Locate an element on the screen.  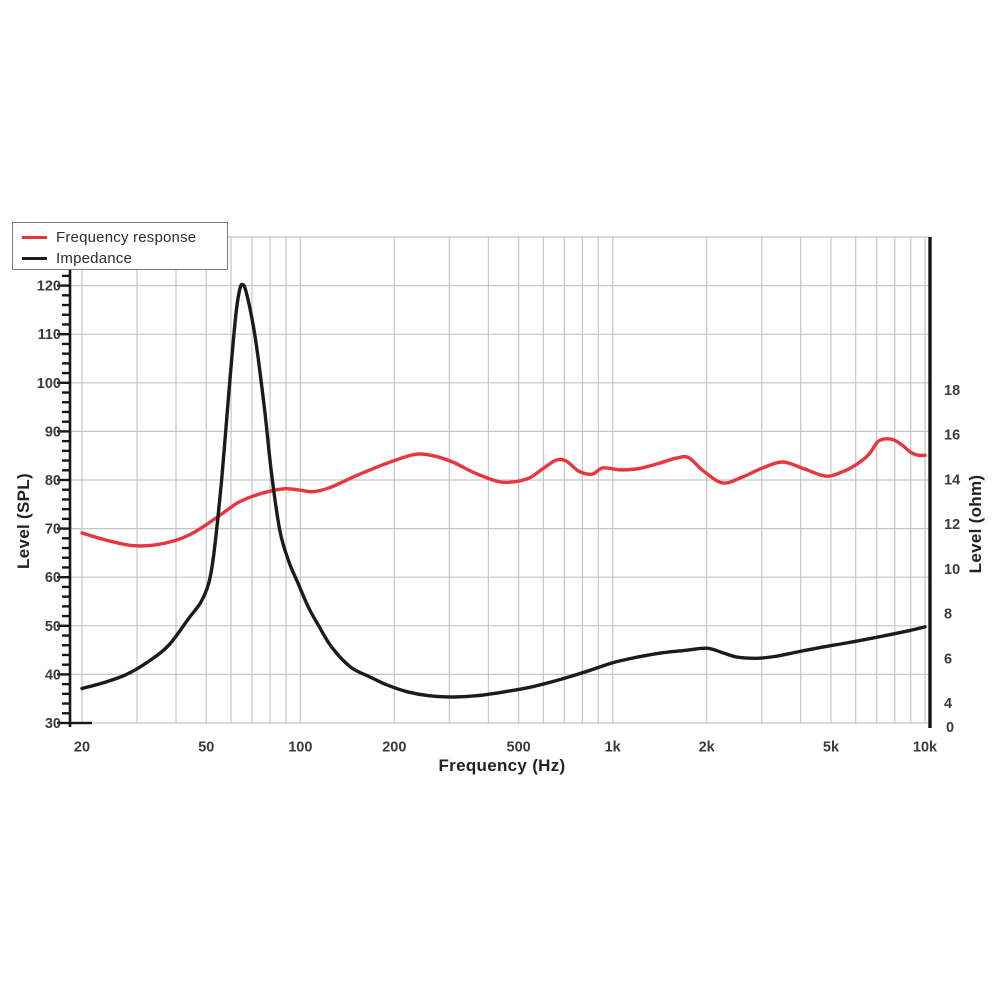
x-tick-label: 2k is located at coordinates (707, 748).